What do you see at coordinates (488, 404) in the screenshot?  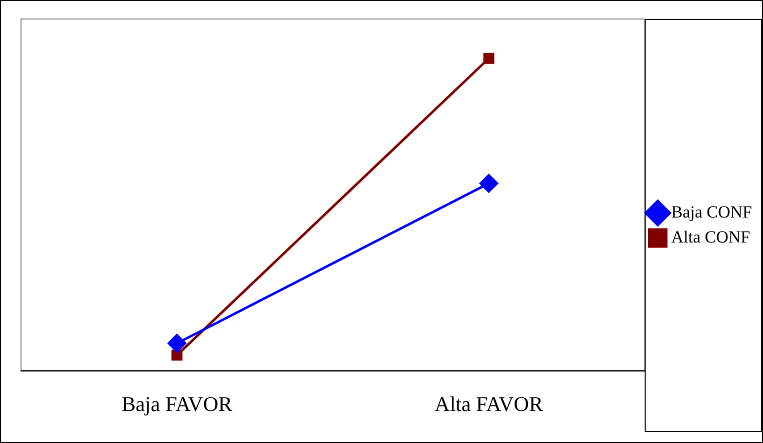 I see `x-tick-label: Alta FAVOR` at bounding box center [488, 404].